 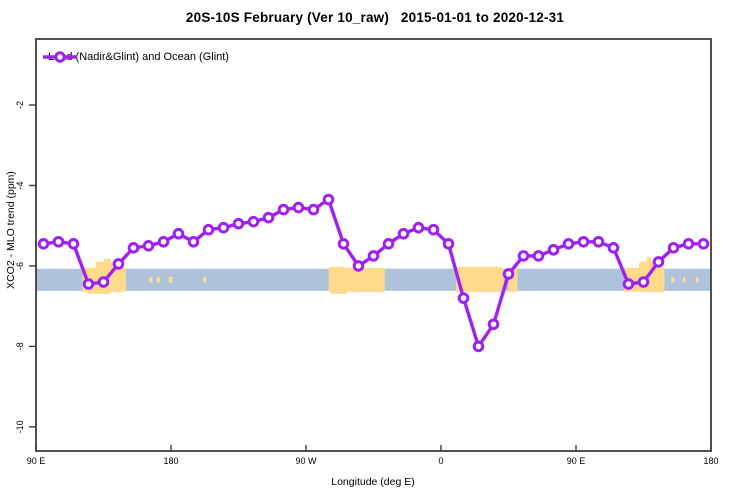 I want to click on land-patch-madagascar, so click(x=513, y=279).